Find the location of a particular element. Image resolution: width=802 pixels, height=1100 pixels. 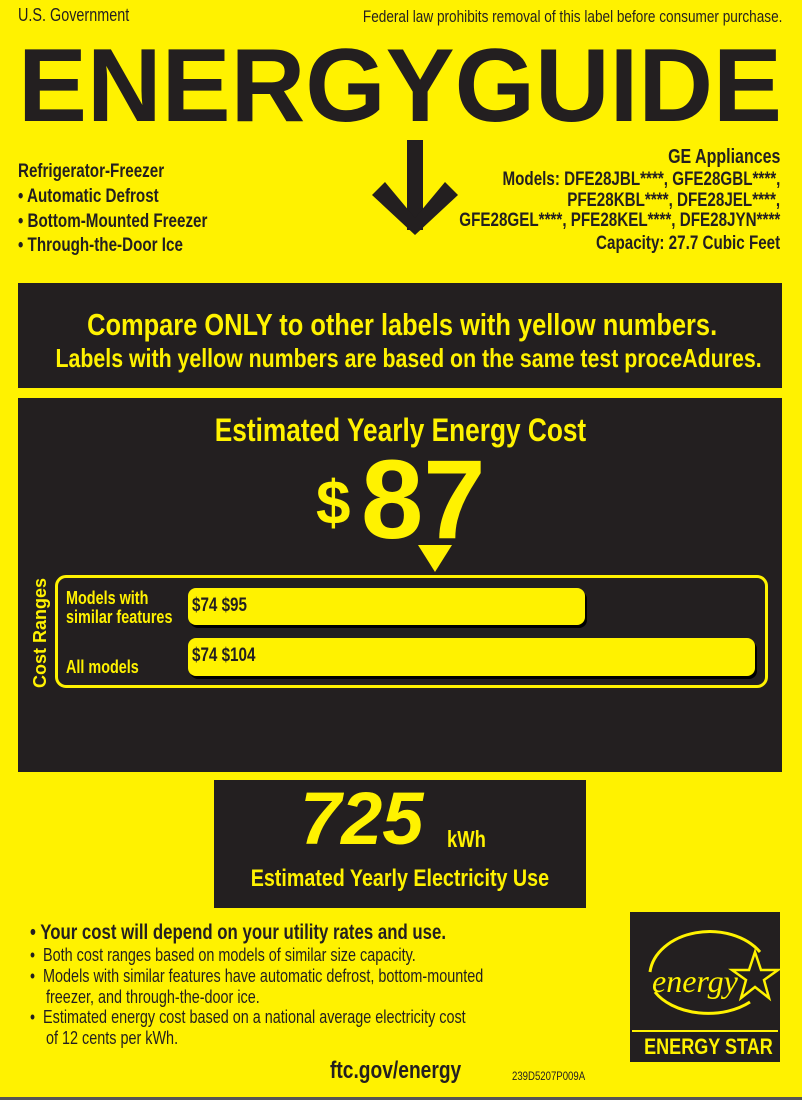

svg-text: ENERGYGUIDE is located at coordinates (400, 86).